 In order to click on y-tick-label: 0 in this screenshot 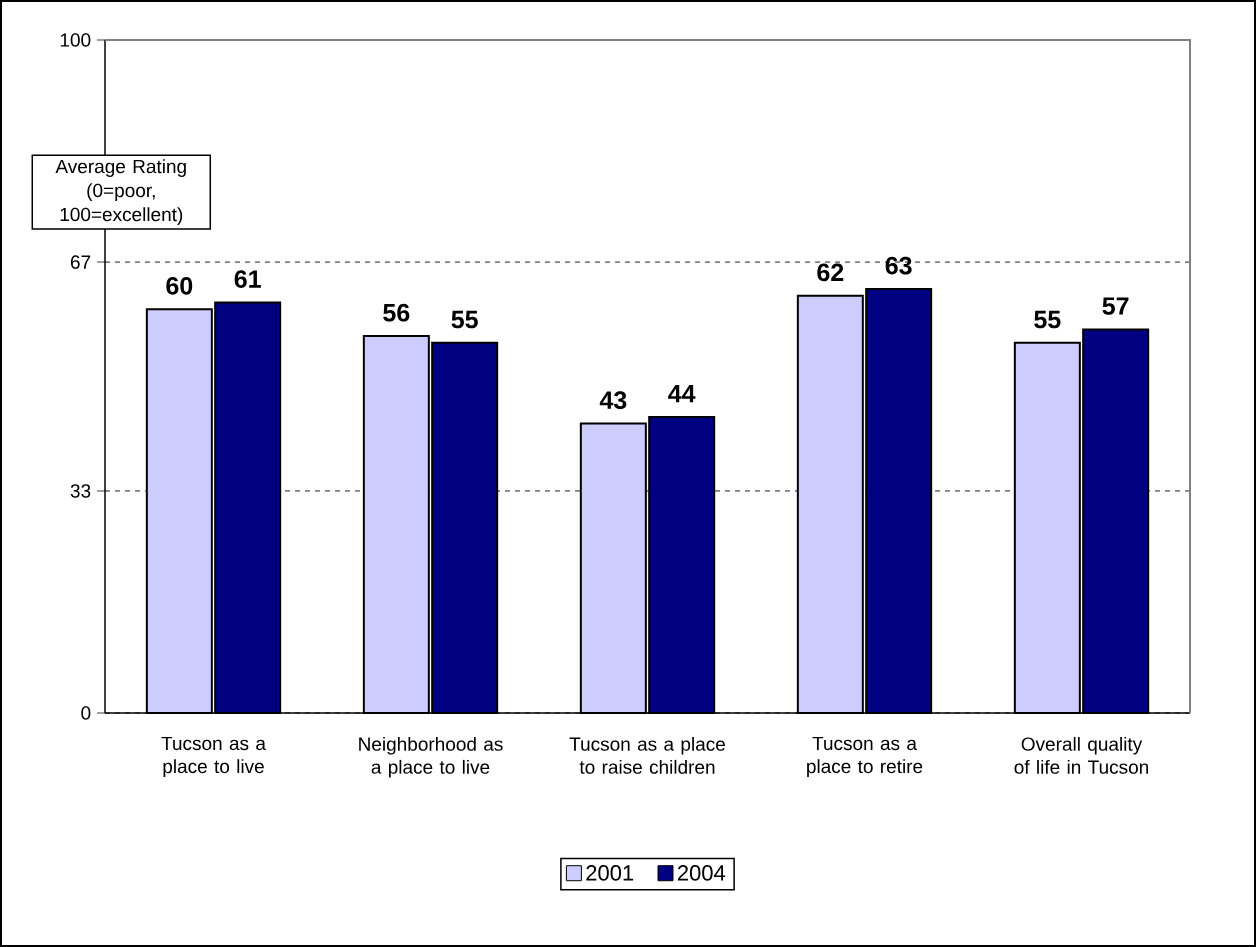, I will do `click(86, 713)`.